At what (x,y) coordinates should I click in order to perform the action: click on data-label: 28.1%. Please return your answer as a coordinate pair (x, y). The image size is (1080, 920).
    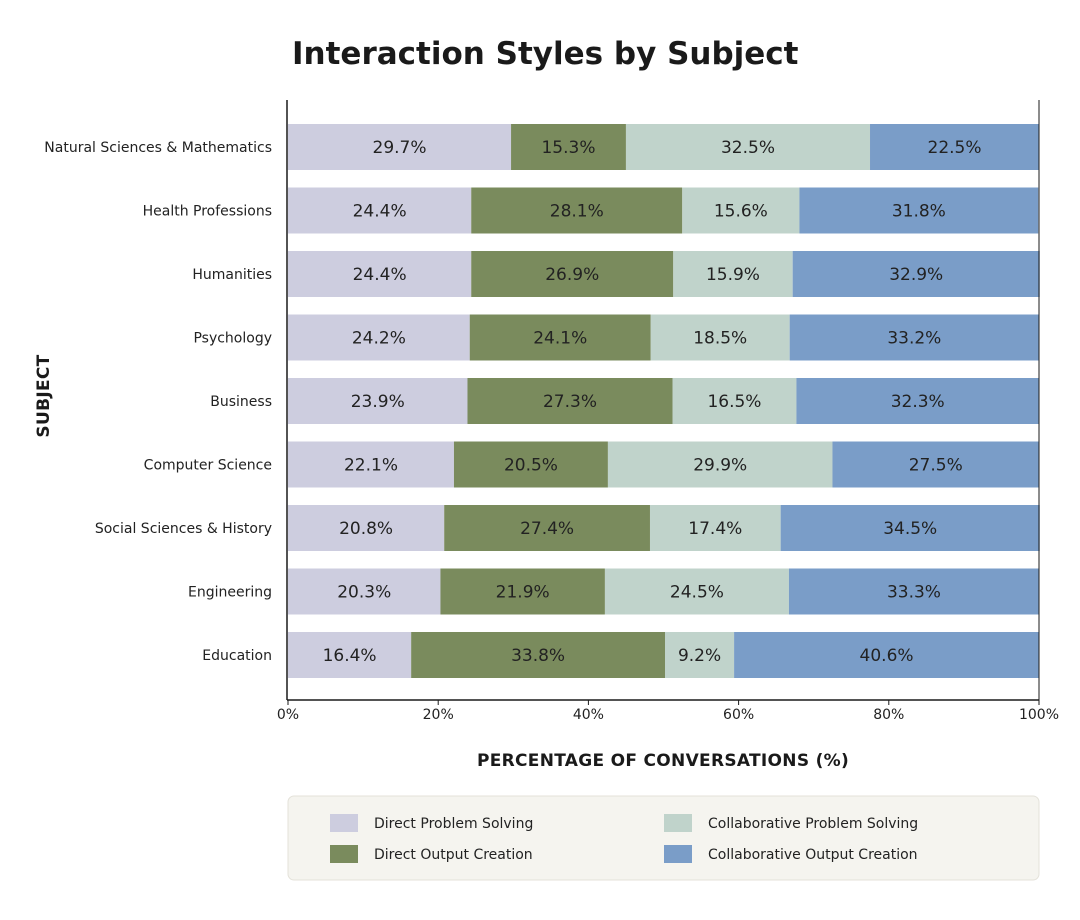
    Looking at the image, I should click on (577, 212).